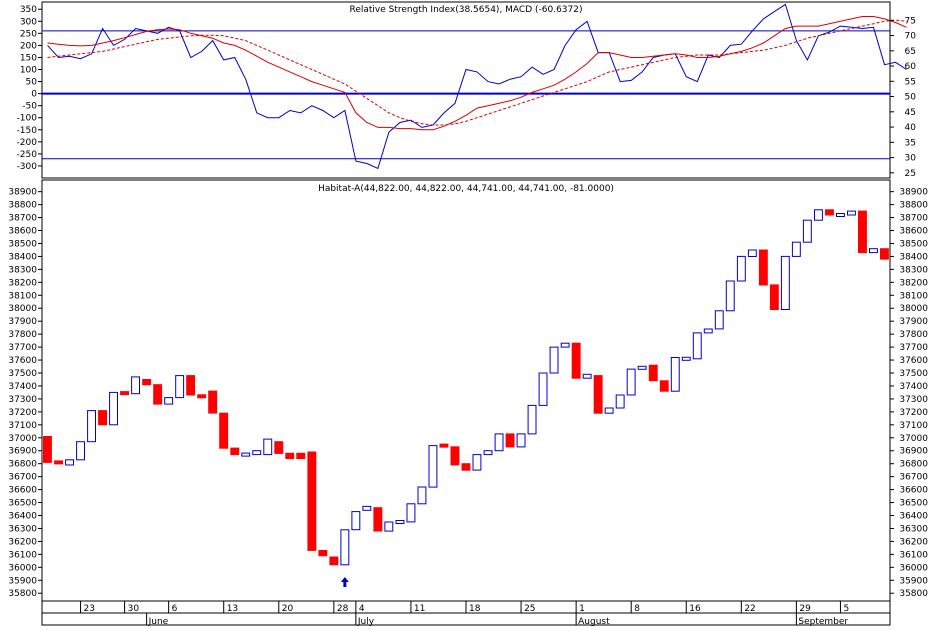  Describe the element at coordinates (913, 361) in the screenshot. I see `price-right-tick-label: 37600` at that location.